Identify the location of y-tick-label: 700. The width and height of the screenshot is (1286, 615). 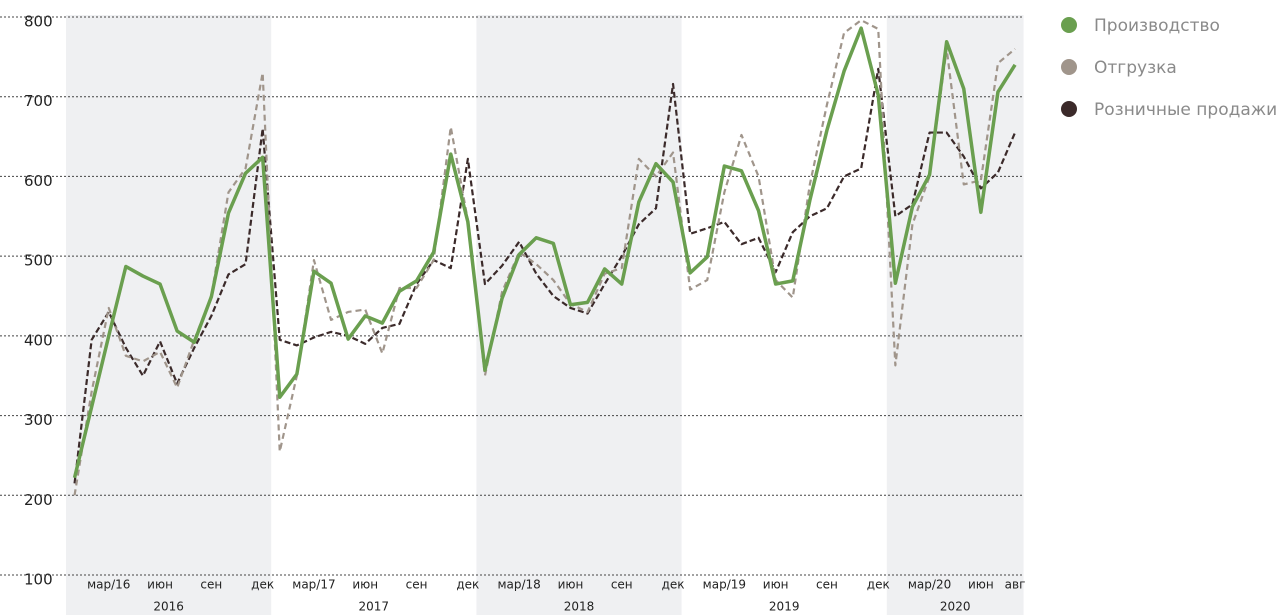
(38, 101).